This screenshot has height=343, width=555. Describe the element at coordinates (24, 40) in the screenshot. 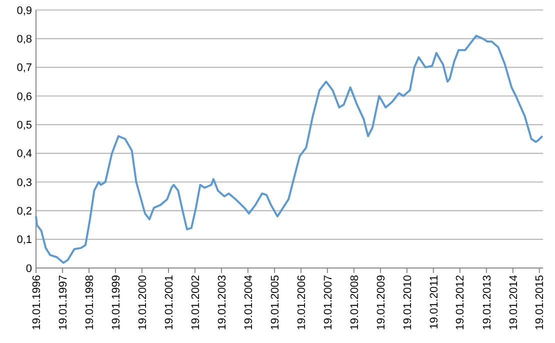

I see `y-tick-label: 0,8` at that location.